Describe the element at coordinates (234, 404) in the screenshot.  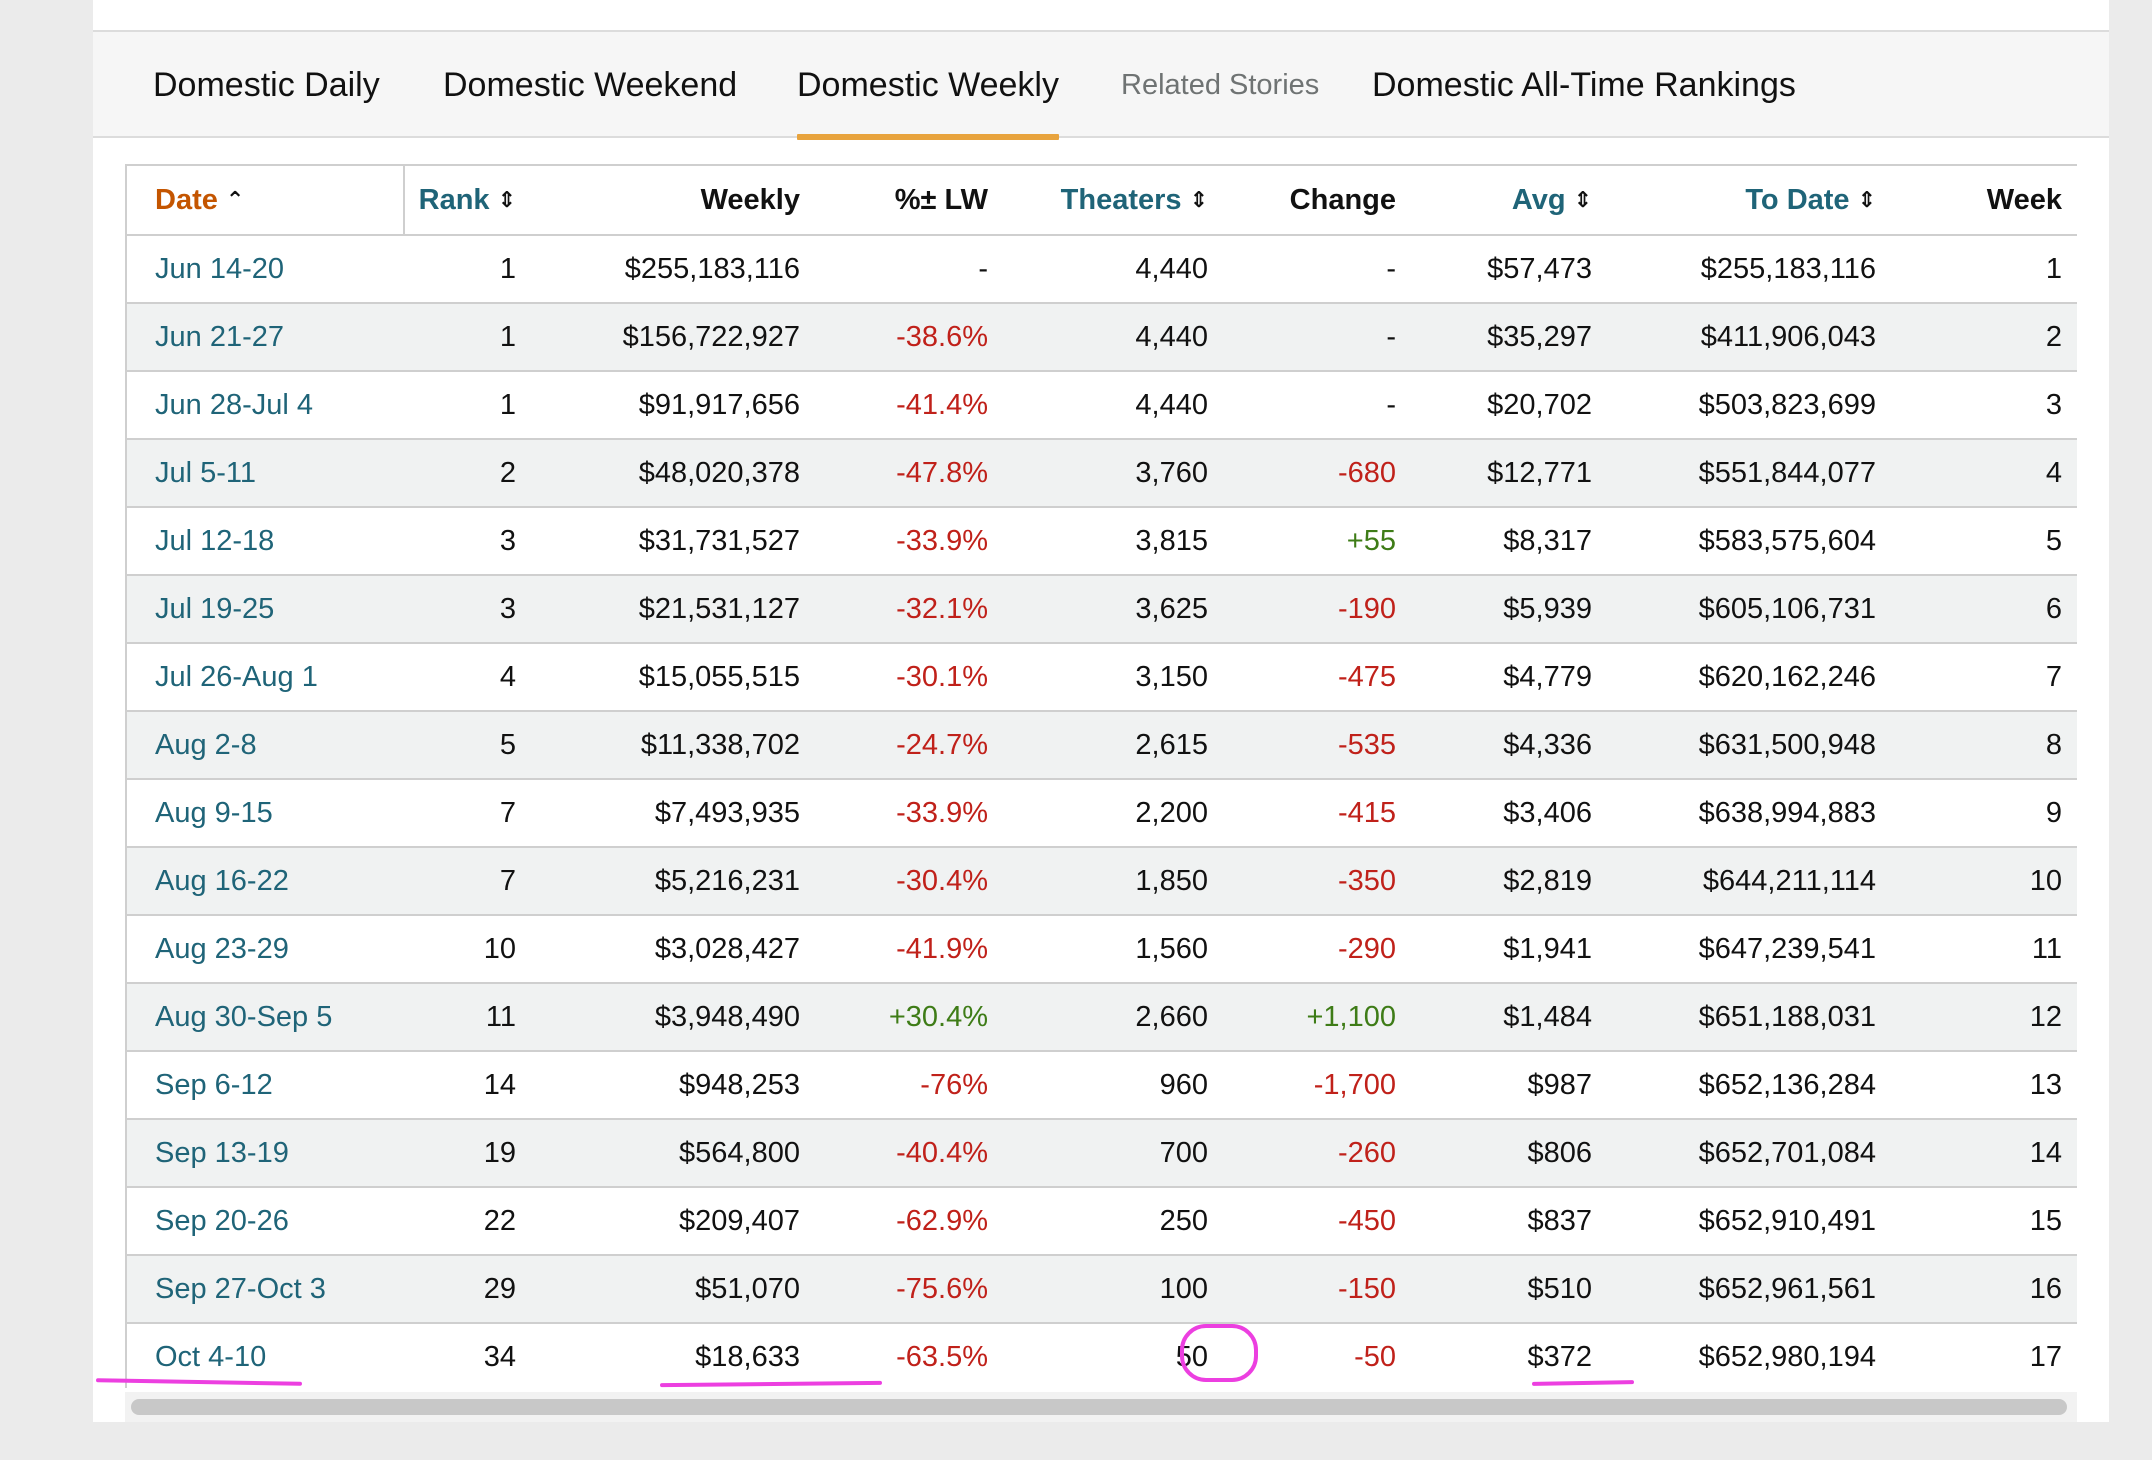
I see `date-link: Jun 28-Jul 4` at that location.